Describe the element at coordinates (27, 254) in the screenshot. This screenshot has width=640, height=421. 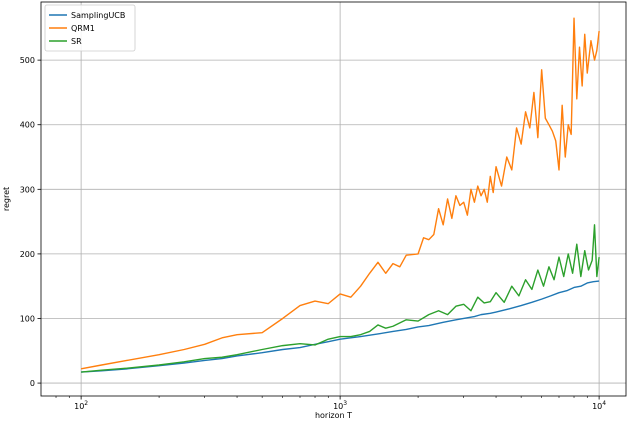
I see `y-tick-label: 200` at that location.